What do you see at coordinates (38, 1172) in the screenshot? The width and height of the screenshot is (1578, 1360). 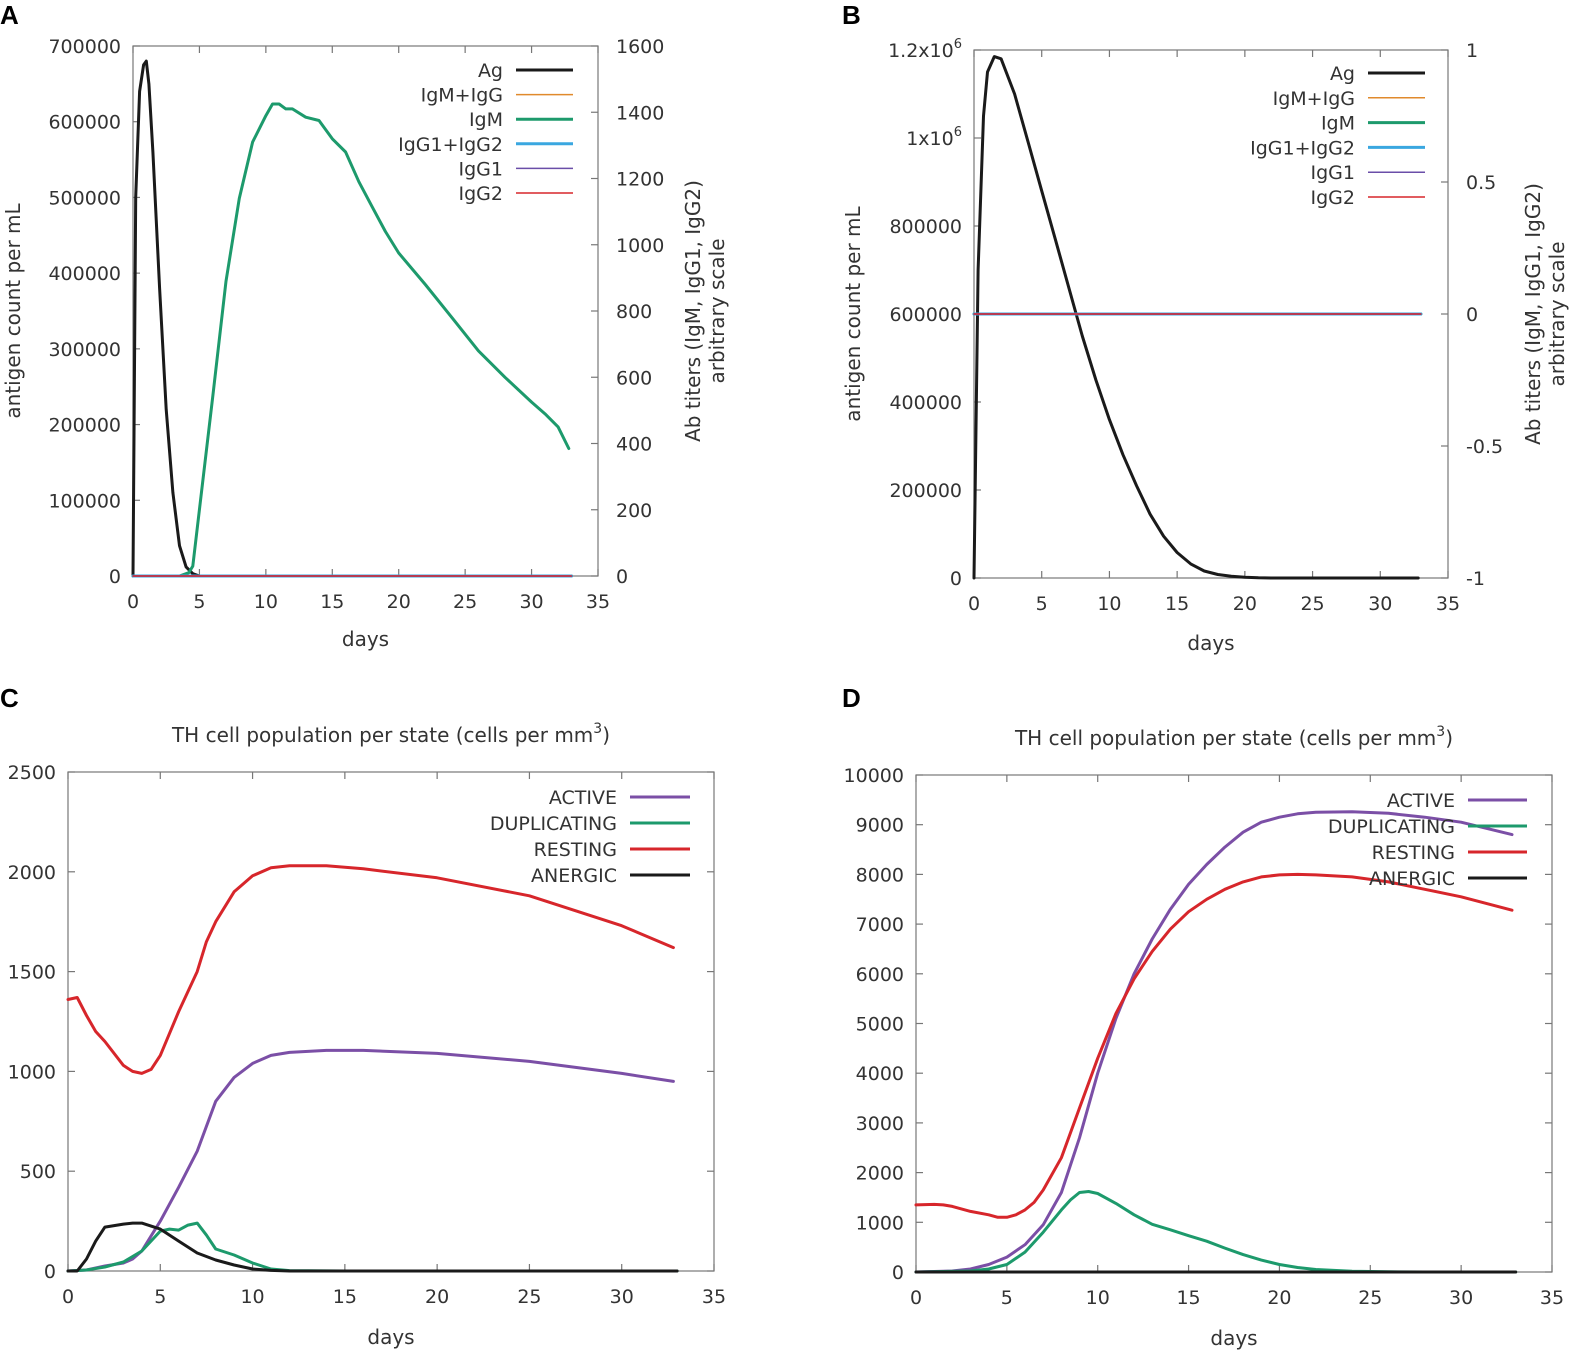 I see `y-tick-label: 500` at bounding box center [38, 1172].